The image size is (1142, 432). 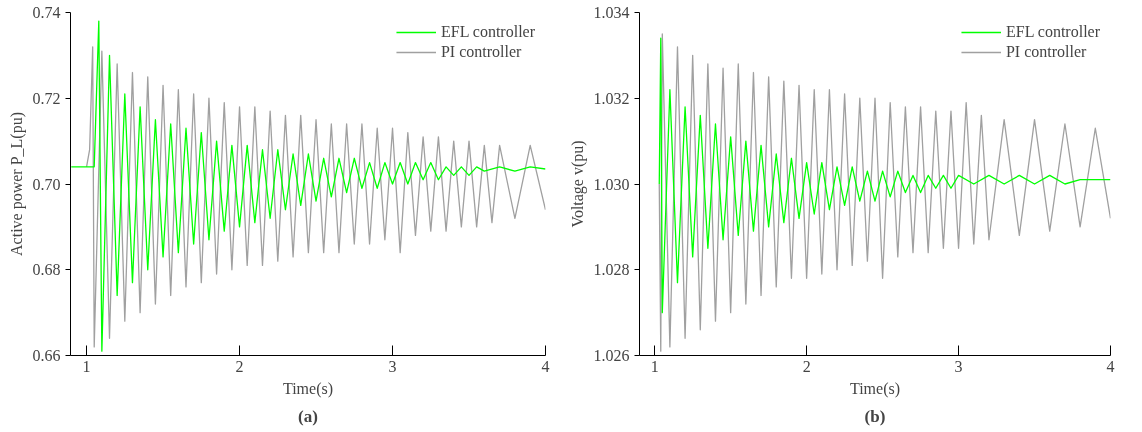 I want to click on text: (a), so click(x=308, y=416).